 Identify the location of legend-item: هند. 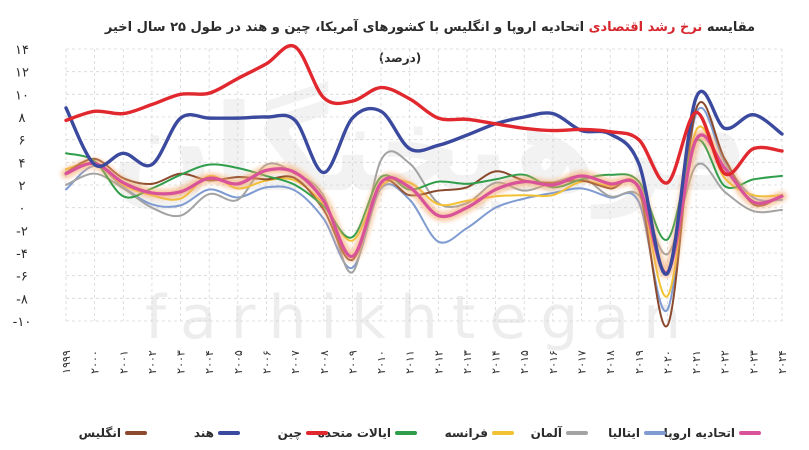
(217, 433).